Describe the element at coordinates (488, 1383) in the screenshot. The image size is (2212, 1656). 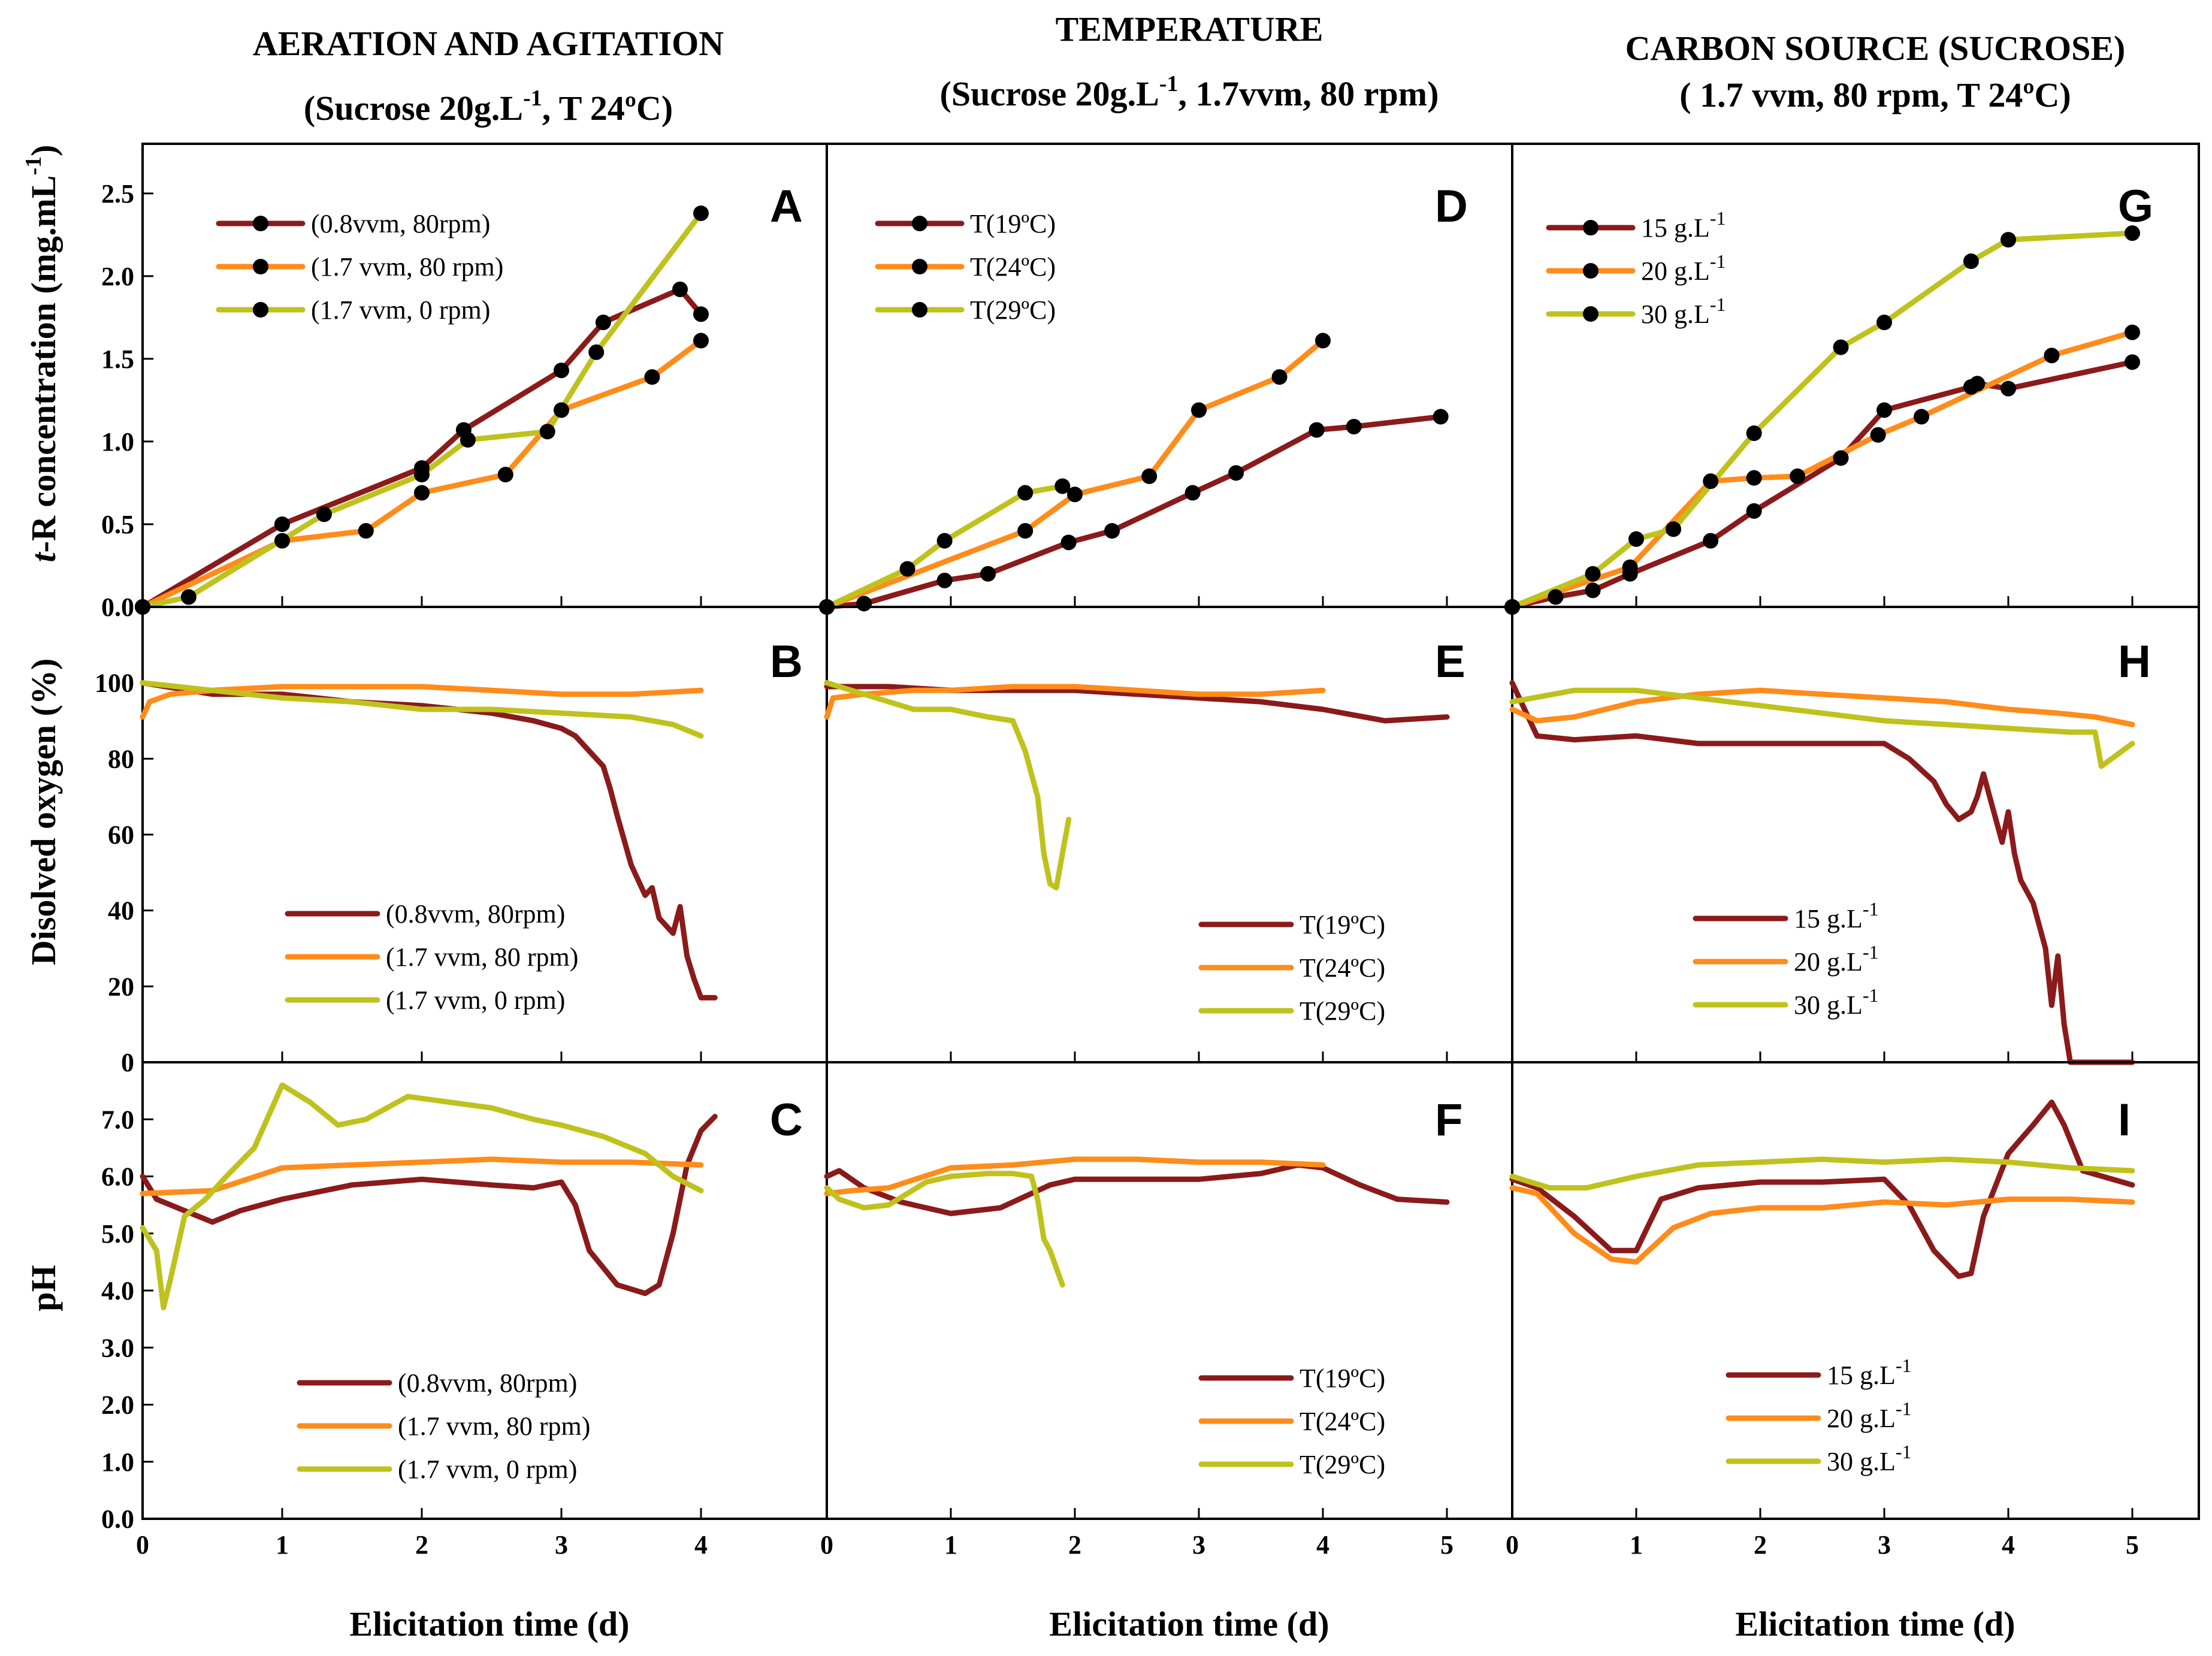
I see `legend-label-main-C-0: (0.8vvm, 80rpm)` at that location.